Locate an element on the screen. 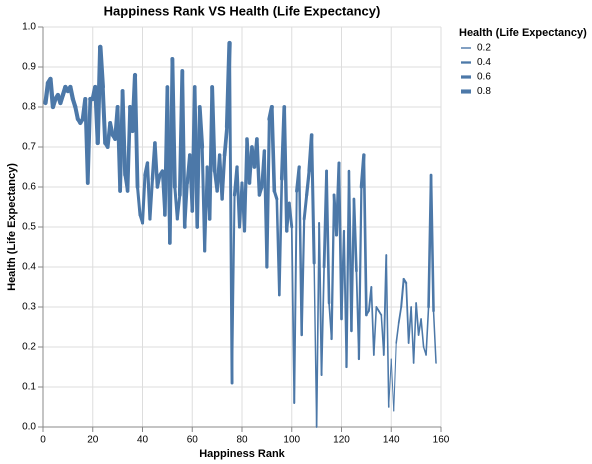  y-tick-label: 0.7 is located at coordinates (29, 147).